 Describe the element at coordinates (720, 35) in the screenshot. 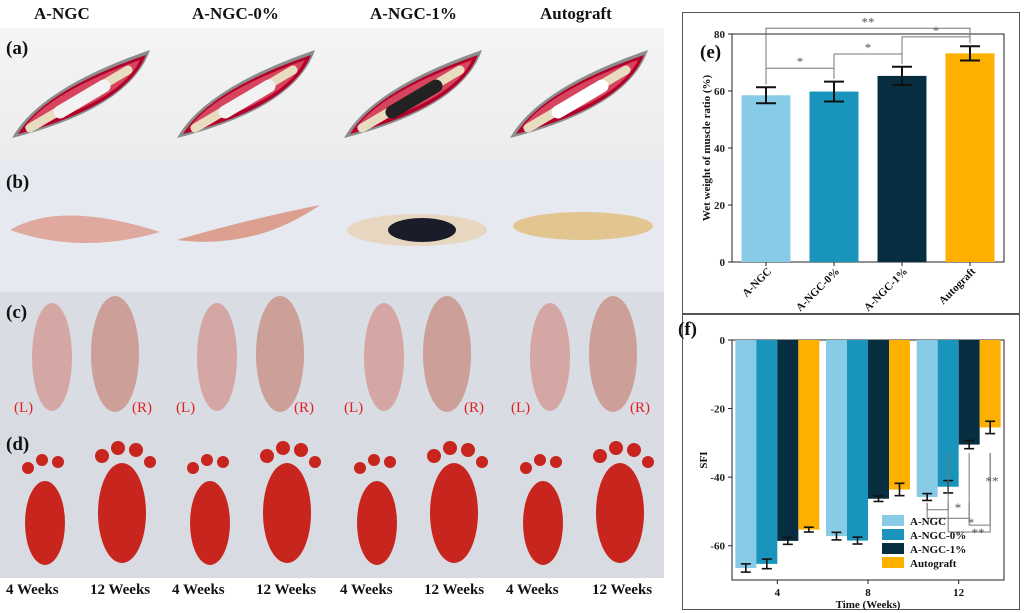

I see `y-tick-label: 80` at that location.